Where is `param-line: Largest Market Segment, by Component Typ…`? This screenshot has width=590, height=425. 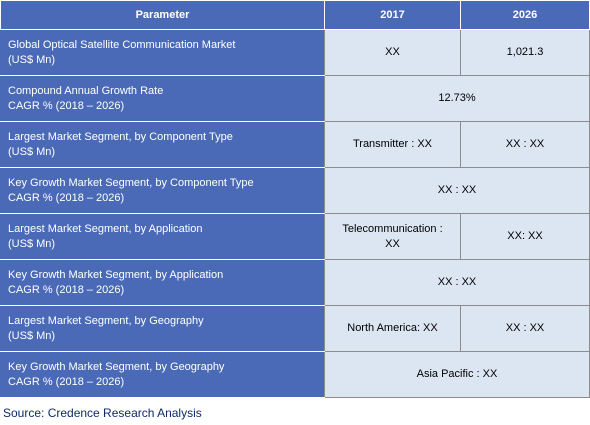
param-line: Largest Market Segment, by Component Typ… is located at coordinates (120, 136).